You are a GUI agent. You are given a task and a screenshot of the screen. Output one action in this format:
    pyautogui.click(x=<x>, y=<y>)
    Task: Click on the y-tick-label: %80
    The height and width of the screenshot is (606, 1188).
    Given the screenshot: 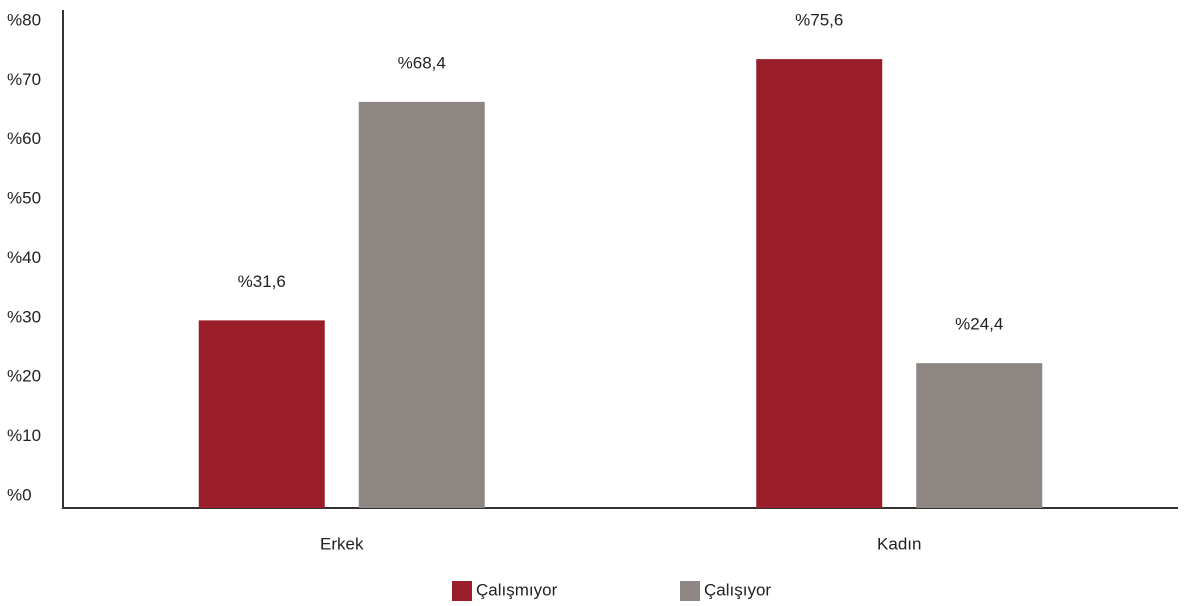 What is the action you would take?
    pyautogui.click(x=24, y=19)
    